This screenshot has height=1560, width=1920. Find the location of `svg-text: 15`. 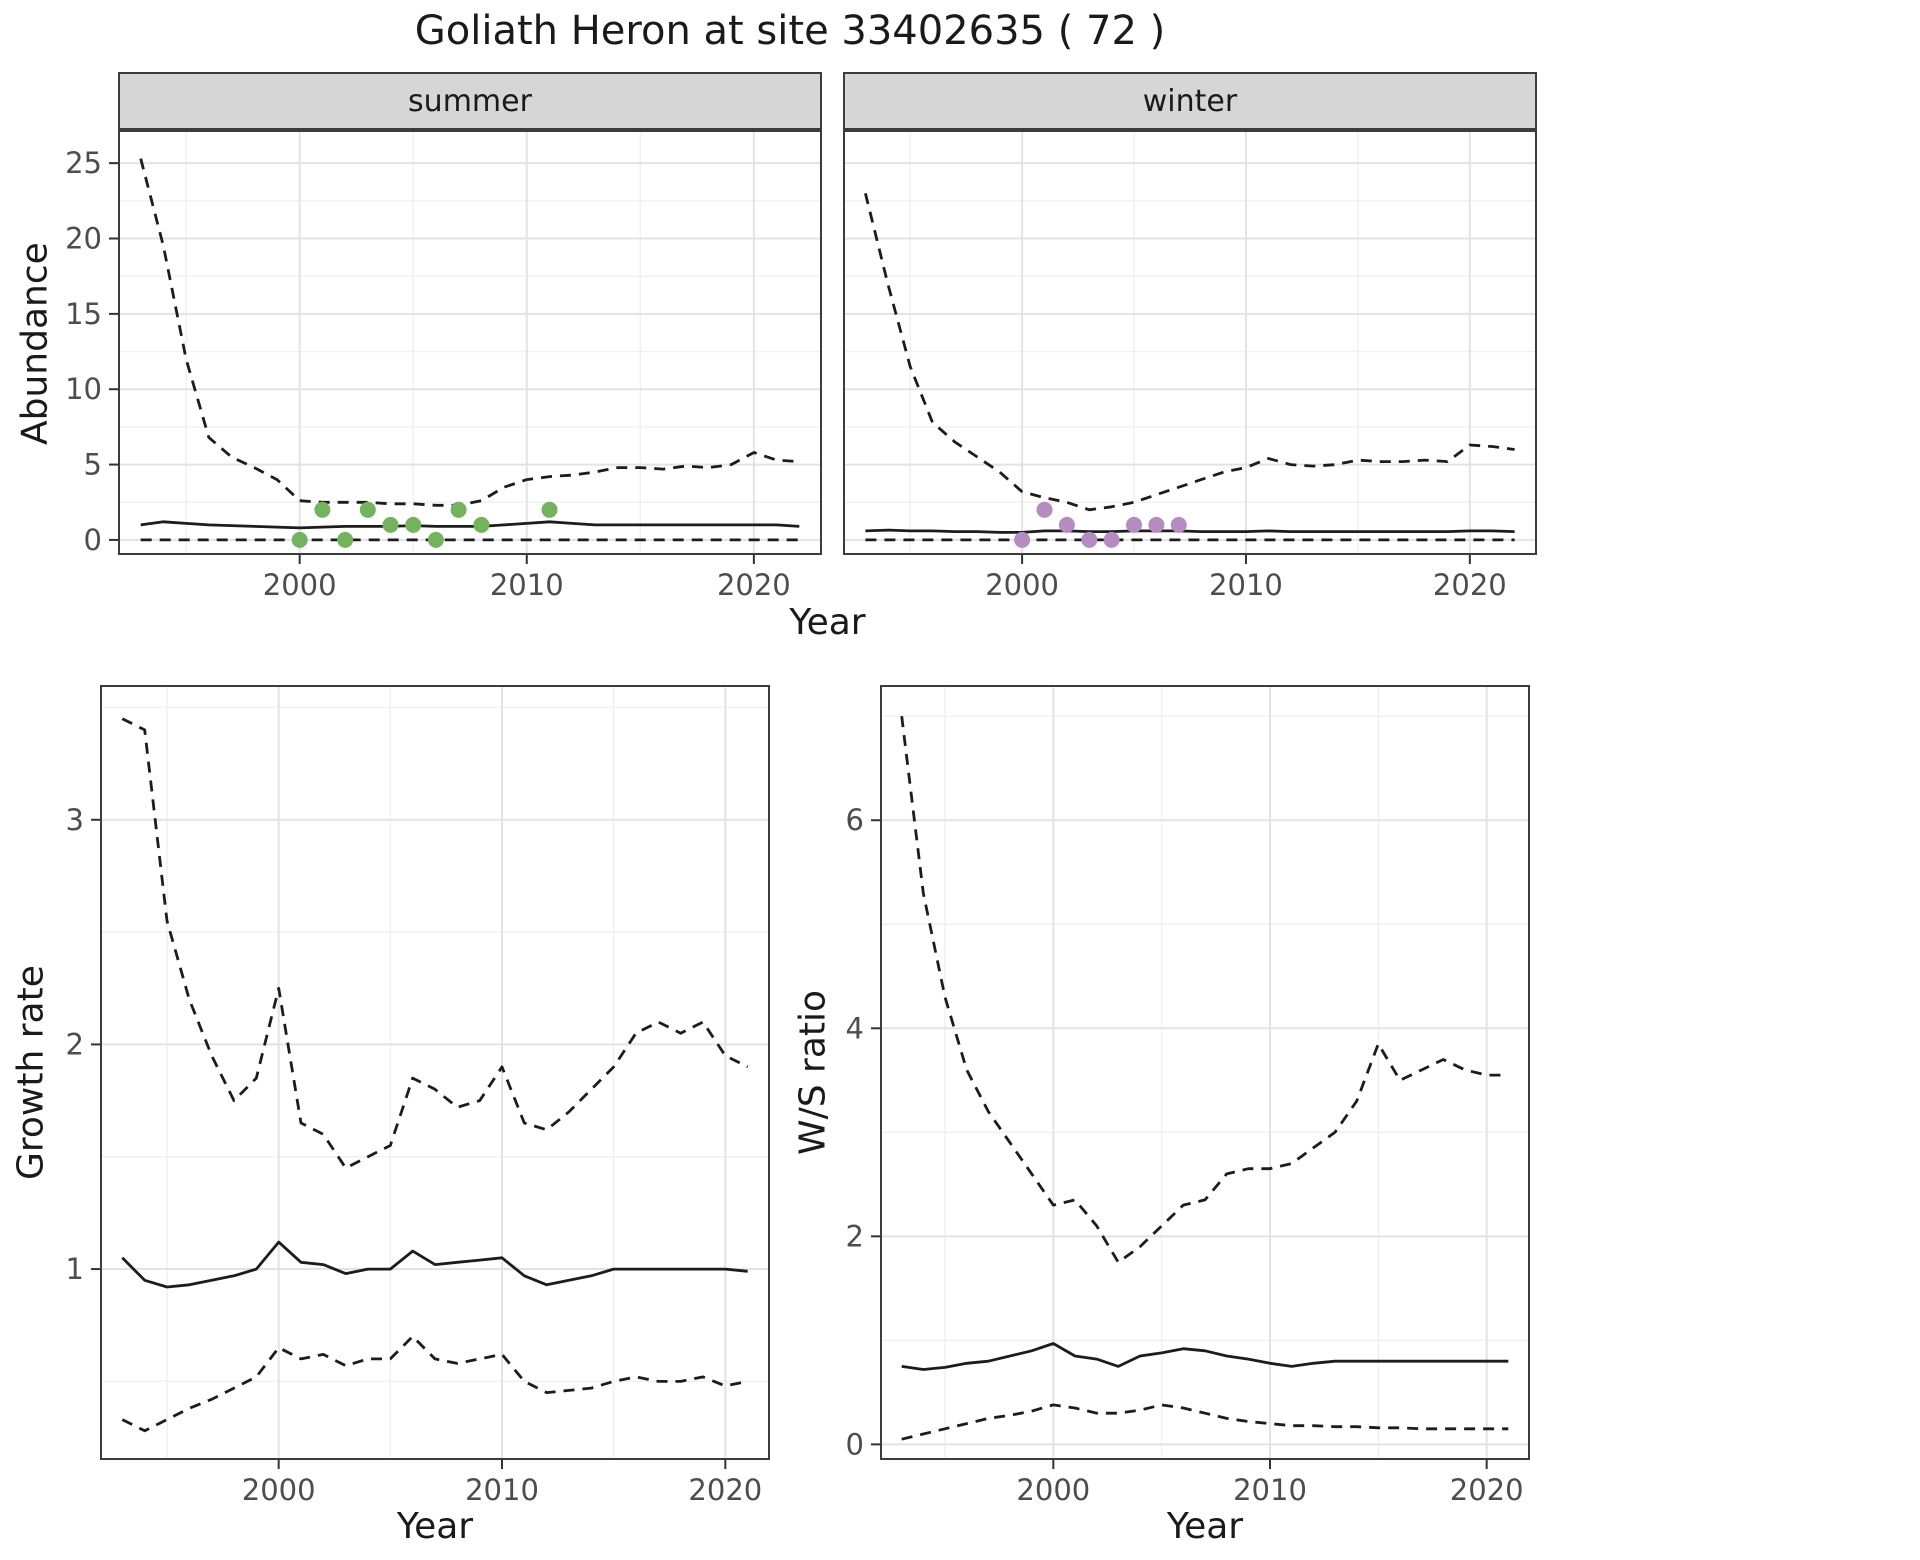

svg-text: 15 is located at coordinates (83, 314).